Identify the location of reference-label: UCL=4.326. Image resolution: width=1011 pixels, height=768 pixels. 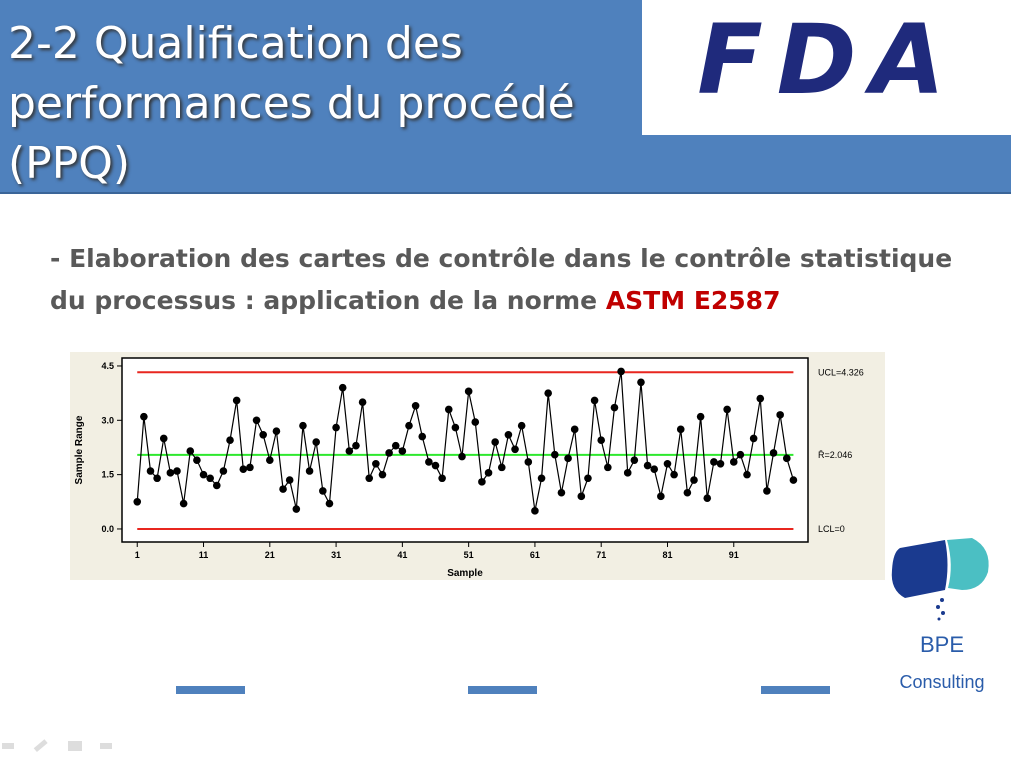
(841, 372).